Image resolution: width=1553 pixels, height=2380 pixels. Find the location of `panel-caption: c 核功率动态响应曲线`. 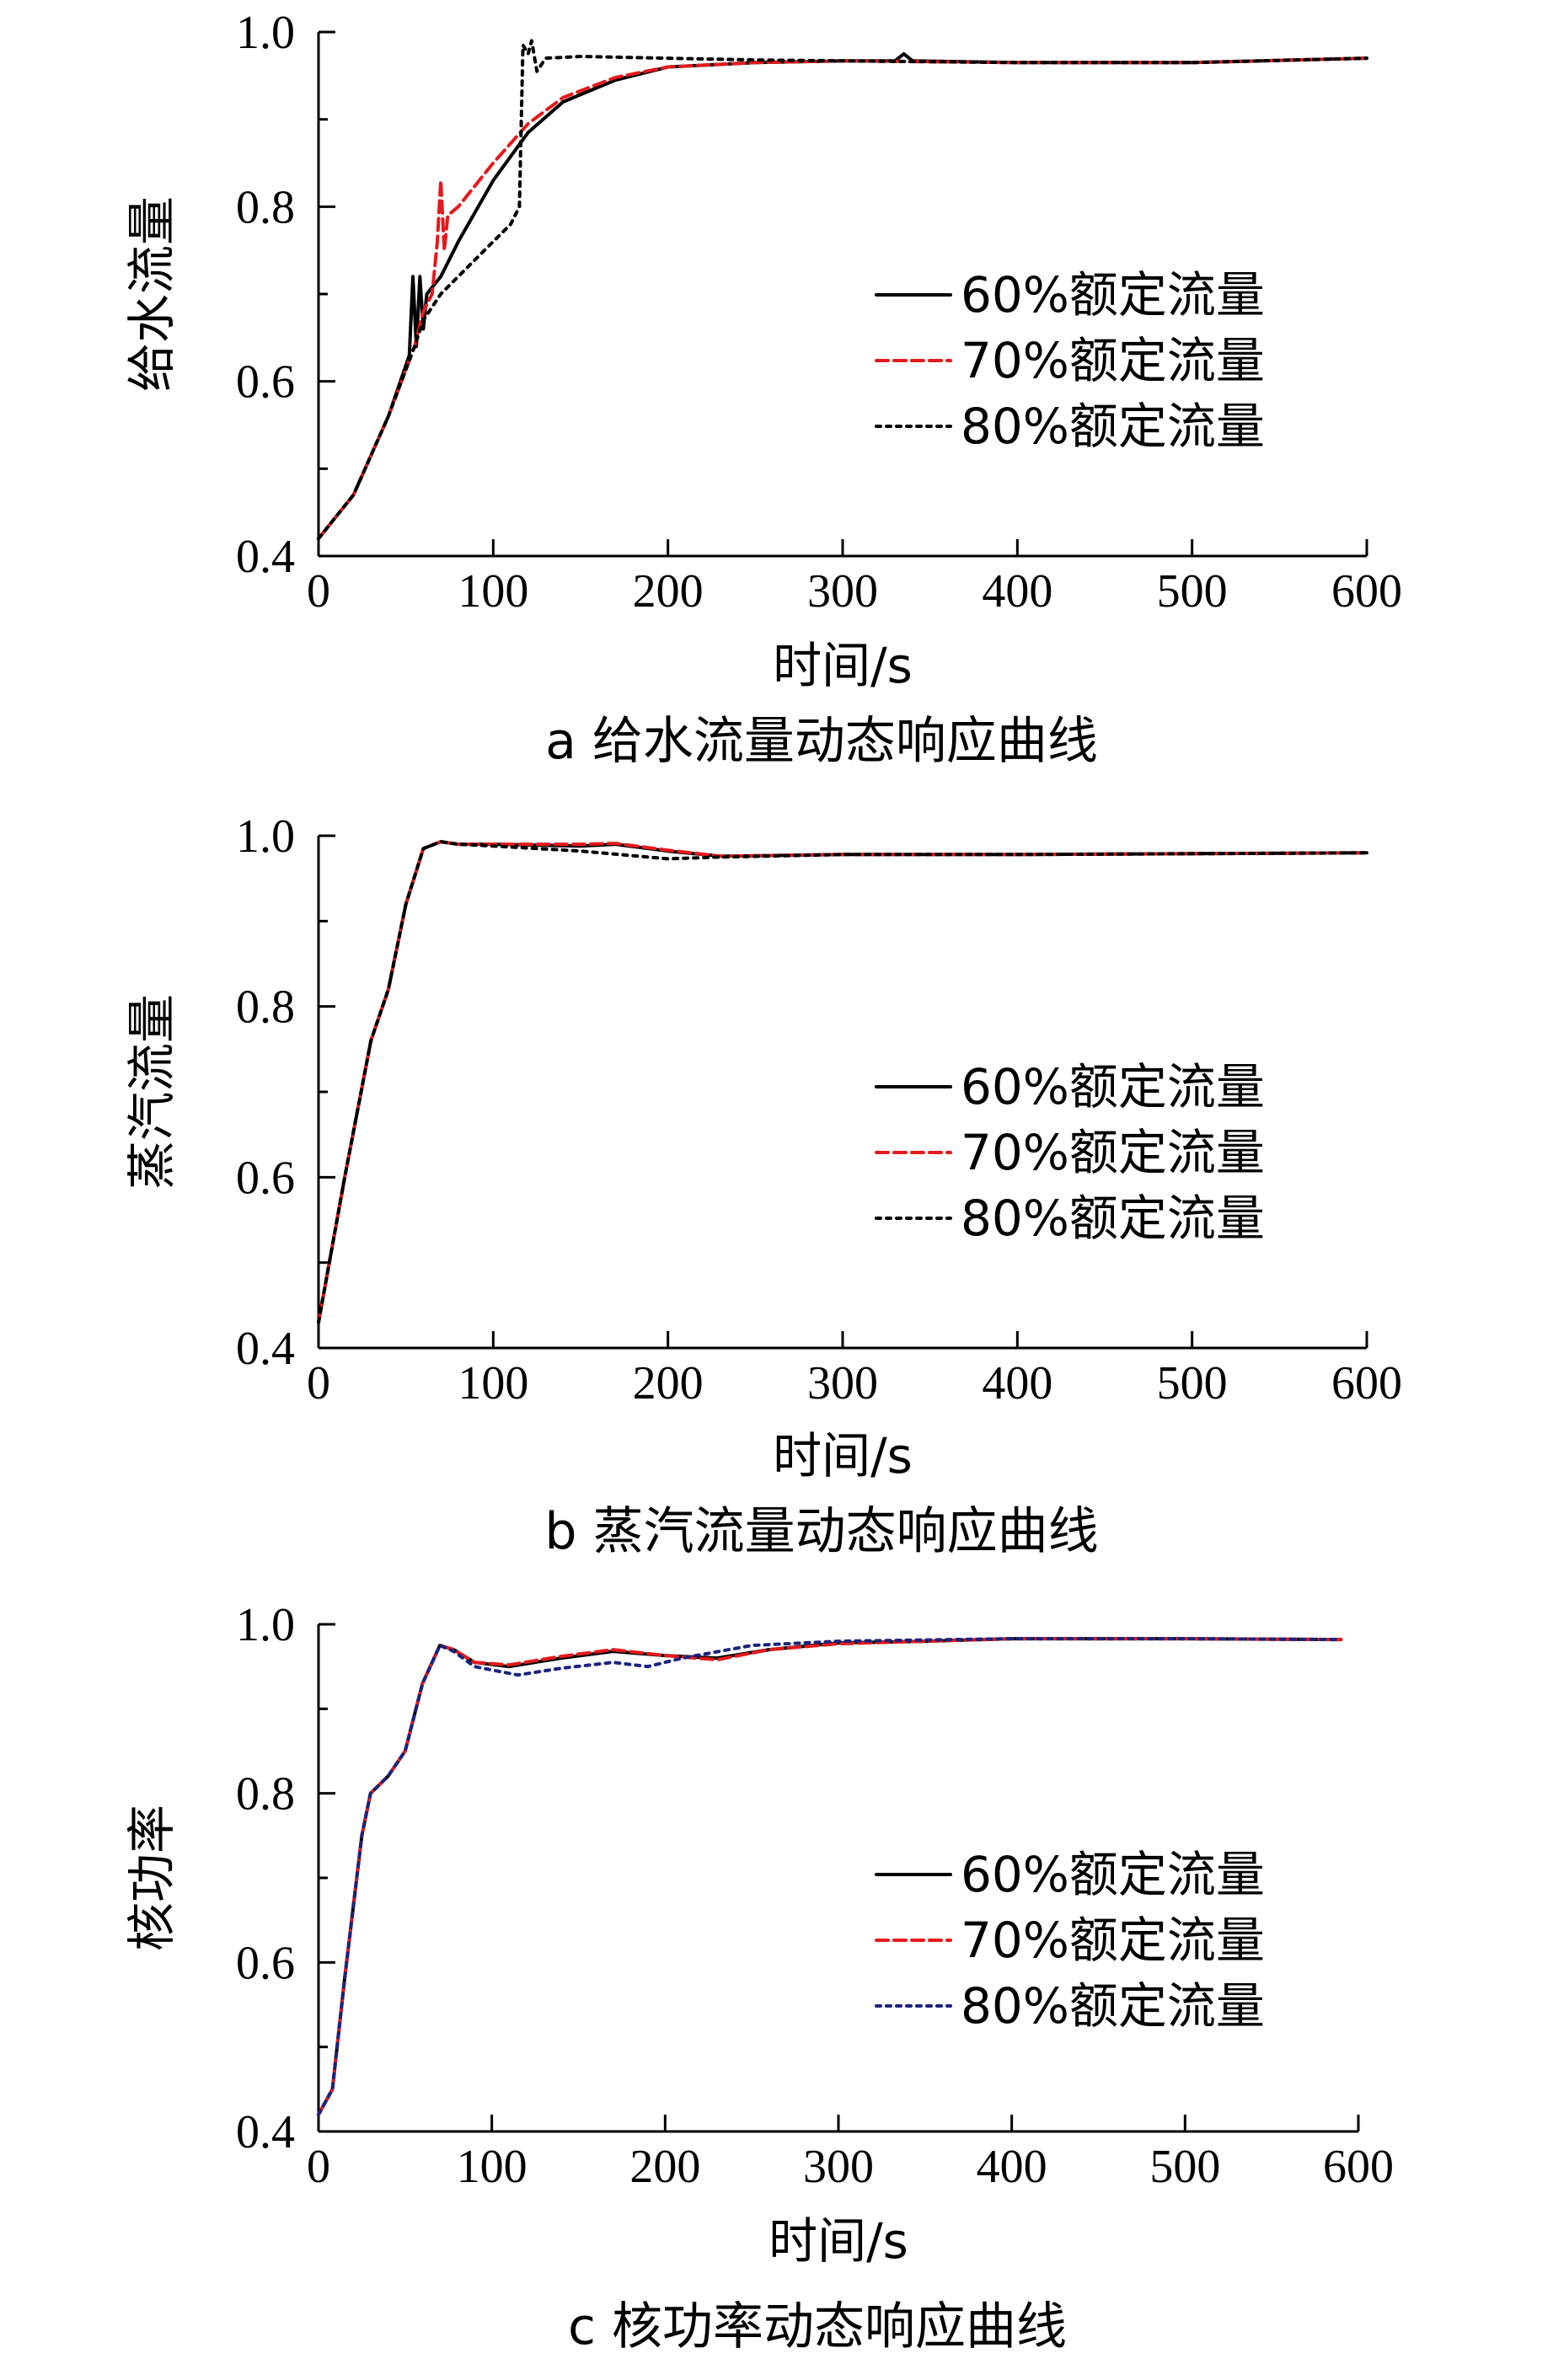

panel-caption: c 核功率动态响应曲线 is located at coordinates (817, 2326).